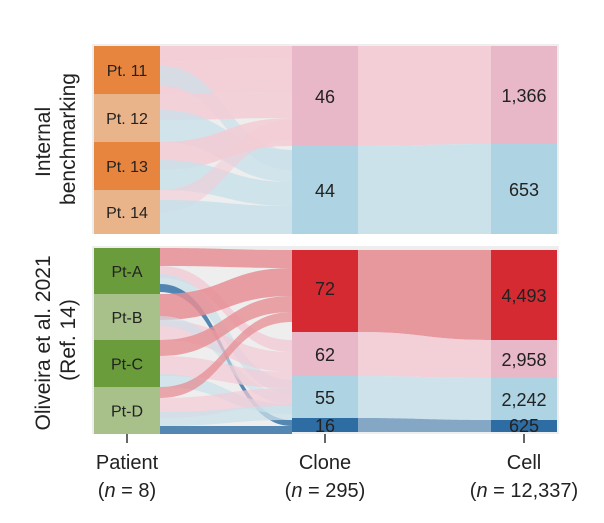  Describe the element at coordinates (43, 142) in the screenshot. I see `top-panel-label-line1: Internal` at that location.